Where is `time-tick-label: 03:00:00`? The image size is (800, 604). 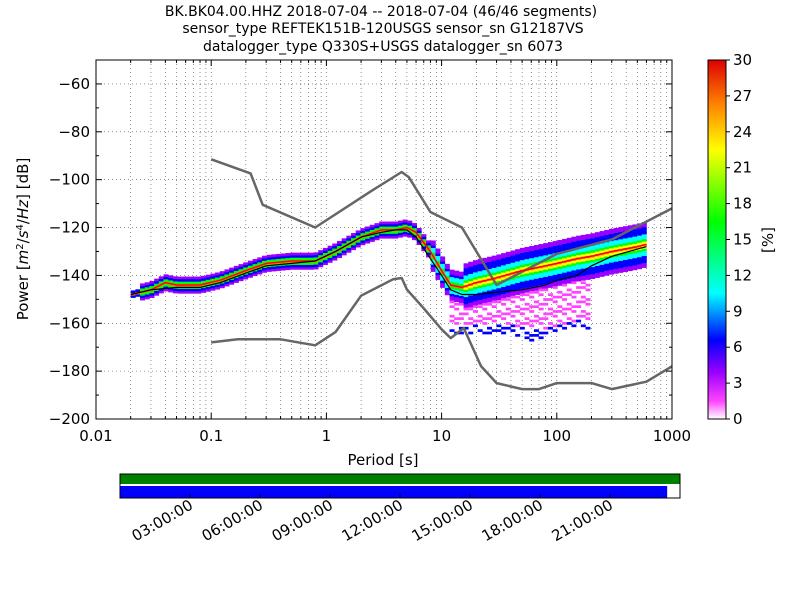
time-tick-label: 03:00:00 is located at coordinates (162, 520).